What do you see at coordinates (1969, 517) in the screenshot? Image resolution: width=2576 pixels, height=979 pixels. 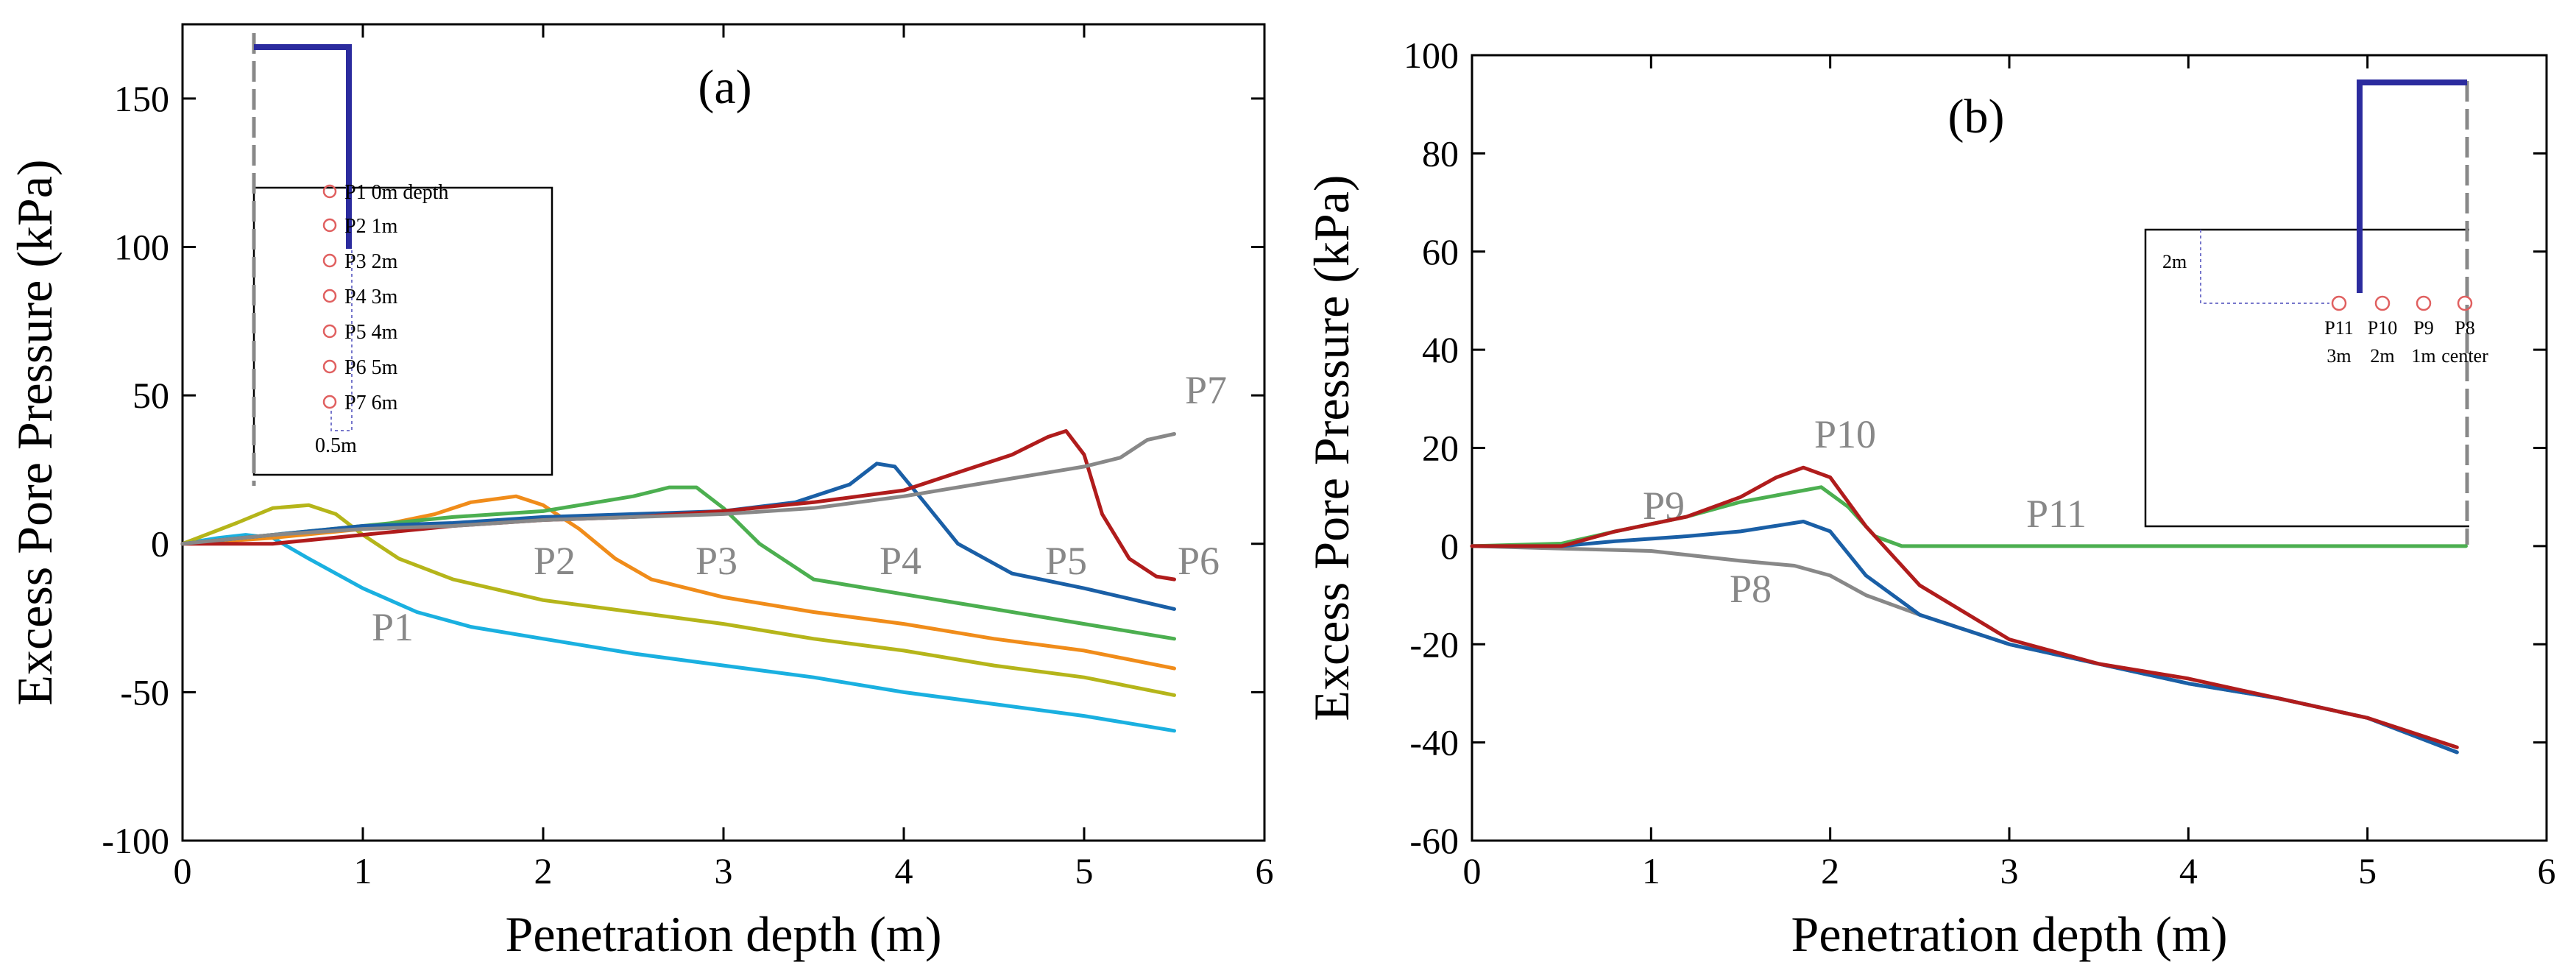 I see `series-line-p10` at bounding box center [1969, 517].